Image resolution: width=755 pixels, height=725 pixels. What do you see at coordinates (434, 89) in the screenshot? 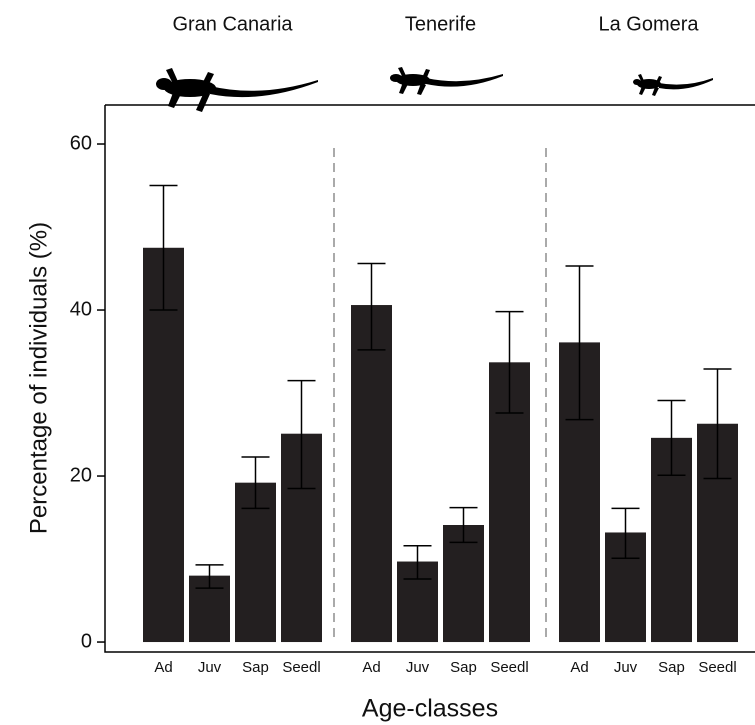
I see `lizard-icon` at bounding box center [434, 89].